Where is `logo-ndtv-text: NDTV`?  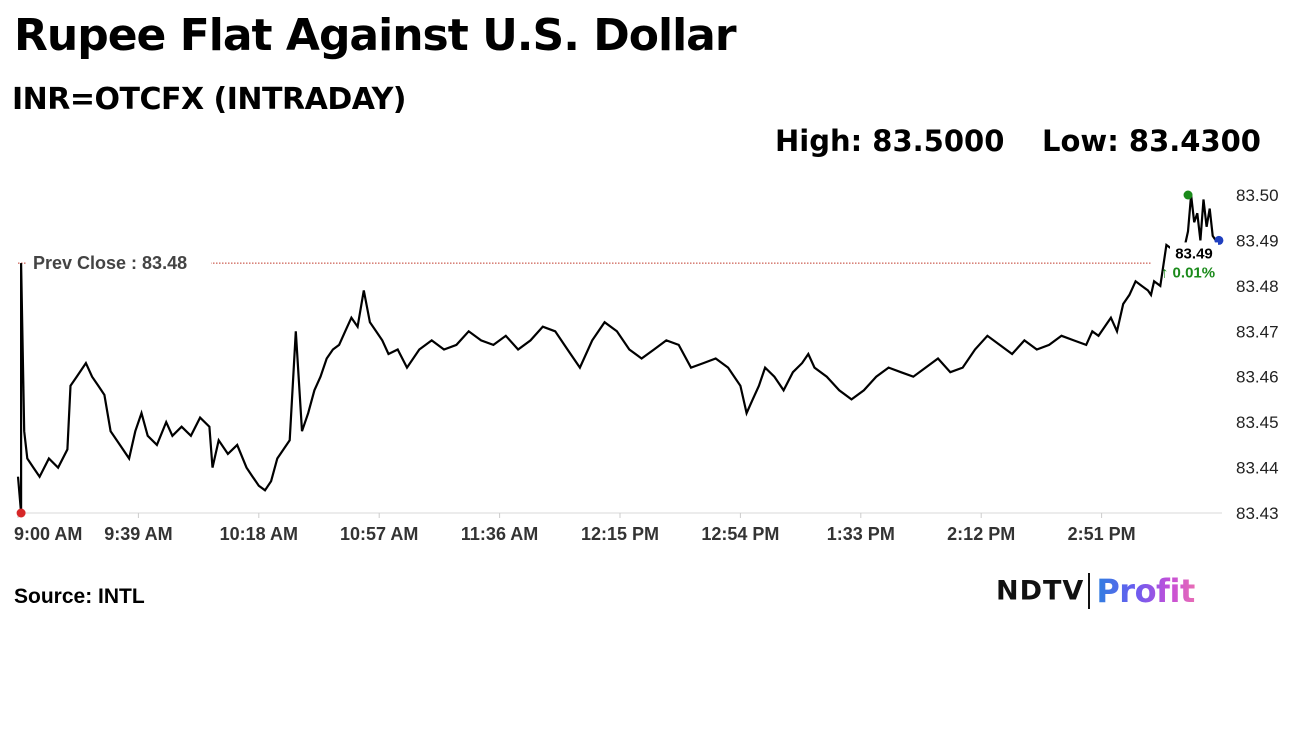
logo-ndtv-text: NDTV is located at coordinates (1040, 591).